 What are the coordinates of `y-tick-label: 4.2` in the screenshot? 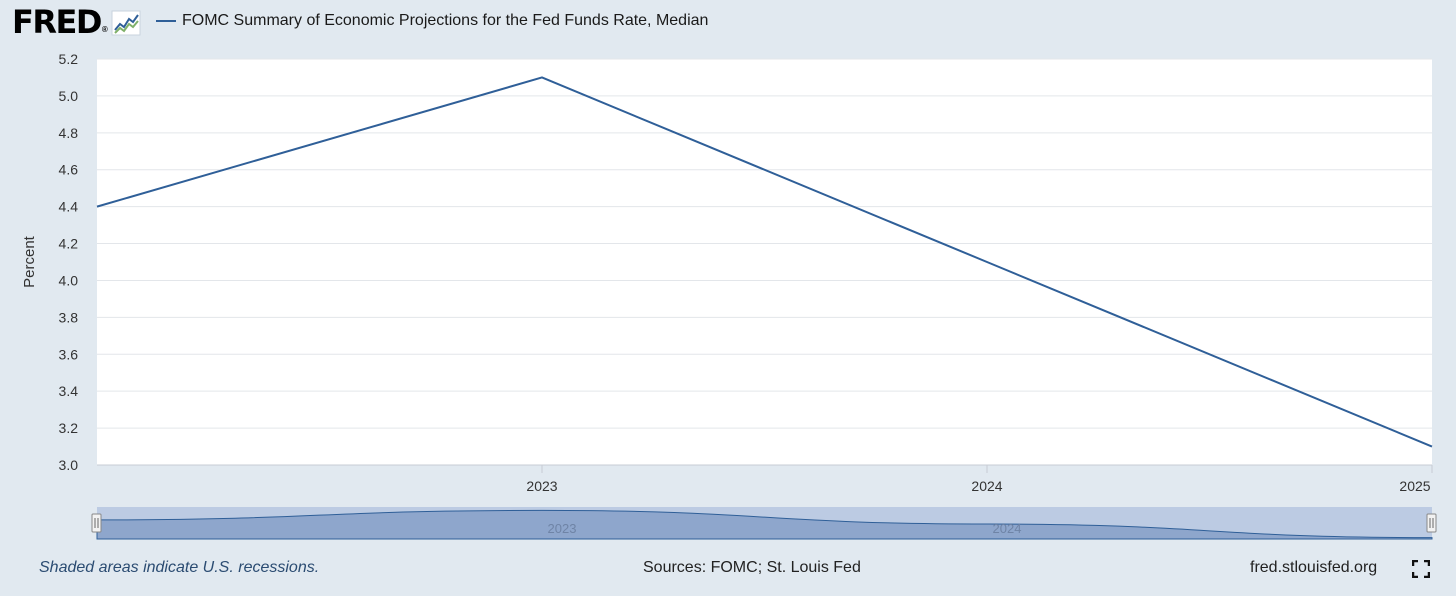 It's located at (69, 244).